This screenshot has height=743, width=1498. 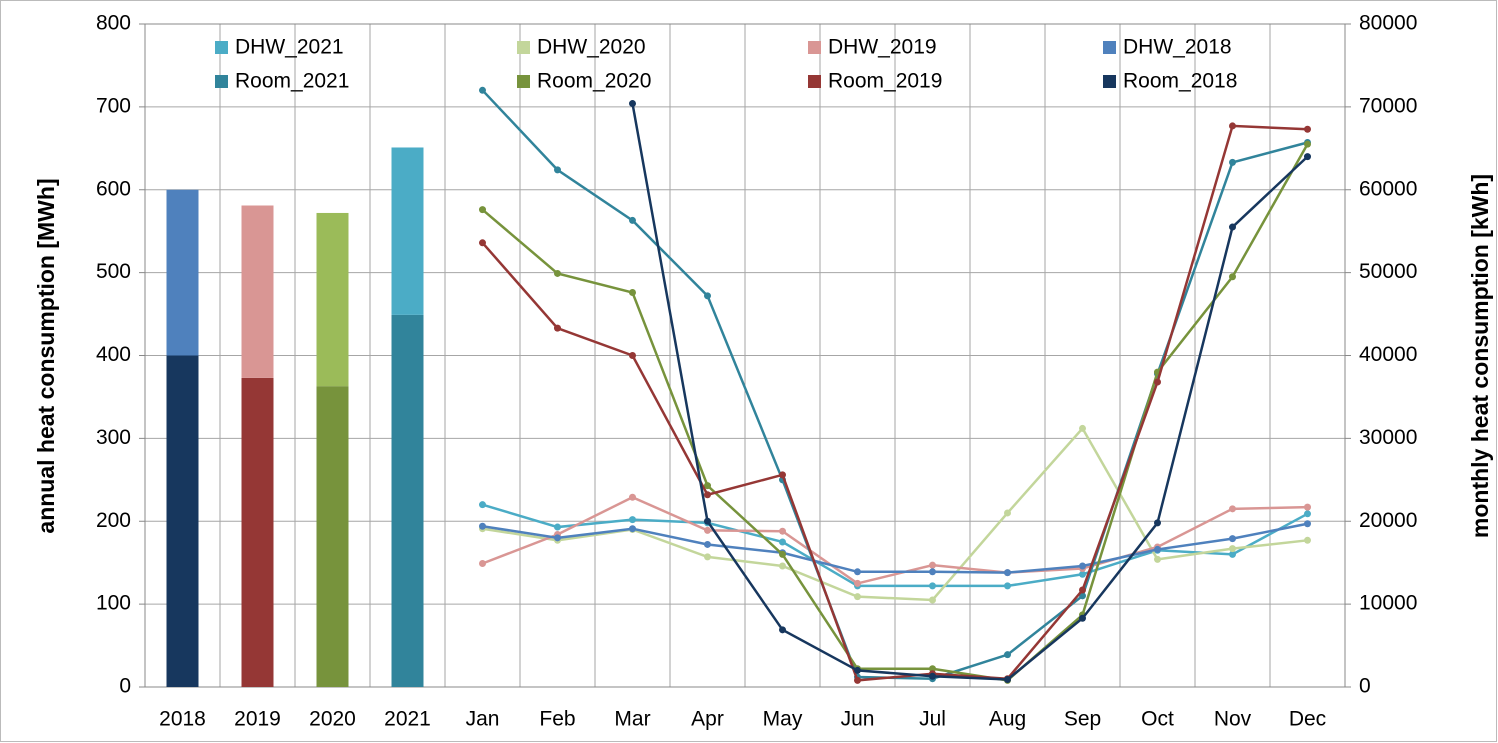 I want to click on y2-tick-label: 60000, so click(x=1388, y=188).